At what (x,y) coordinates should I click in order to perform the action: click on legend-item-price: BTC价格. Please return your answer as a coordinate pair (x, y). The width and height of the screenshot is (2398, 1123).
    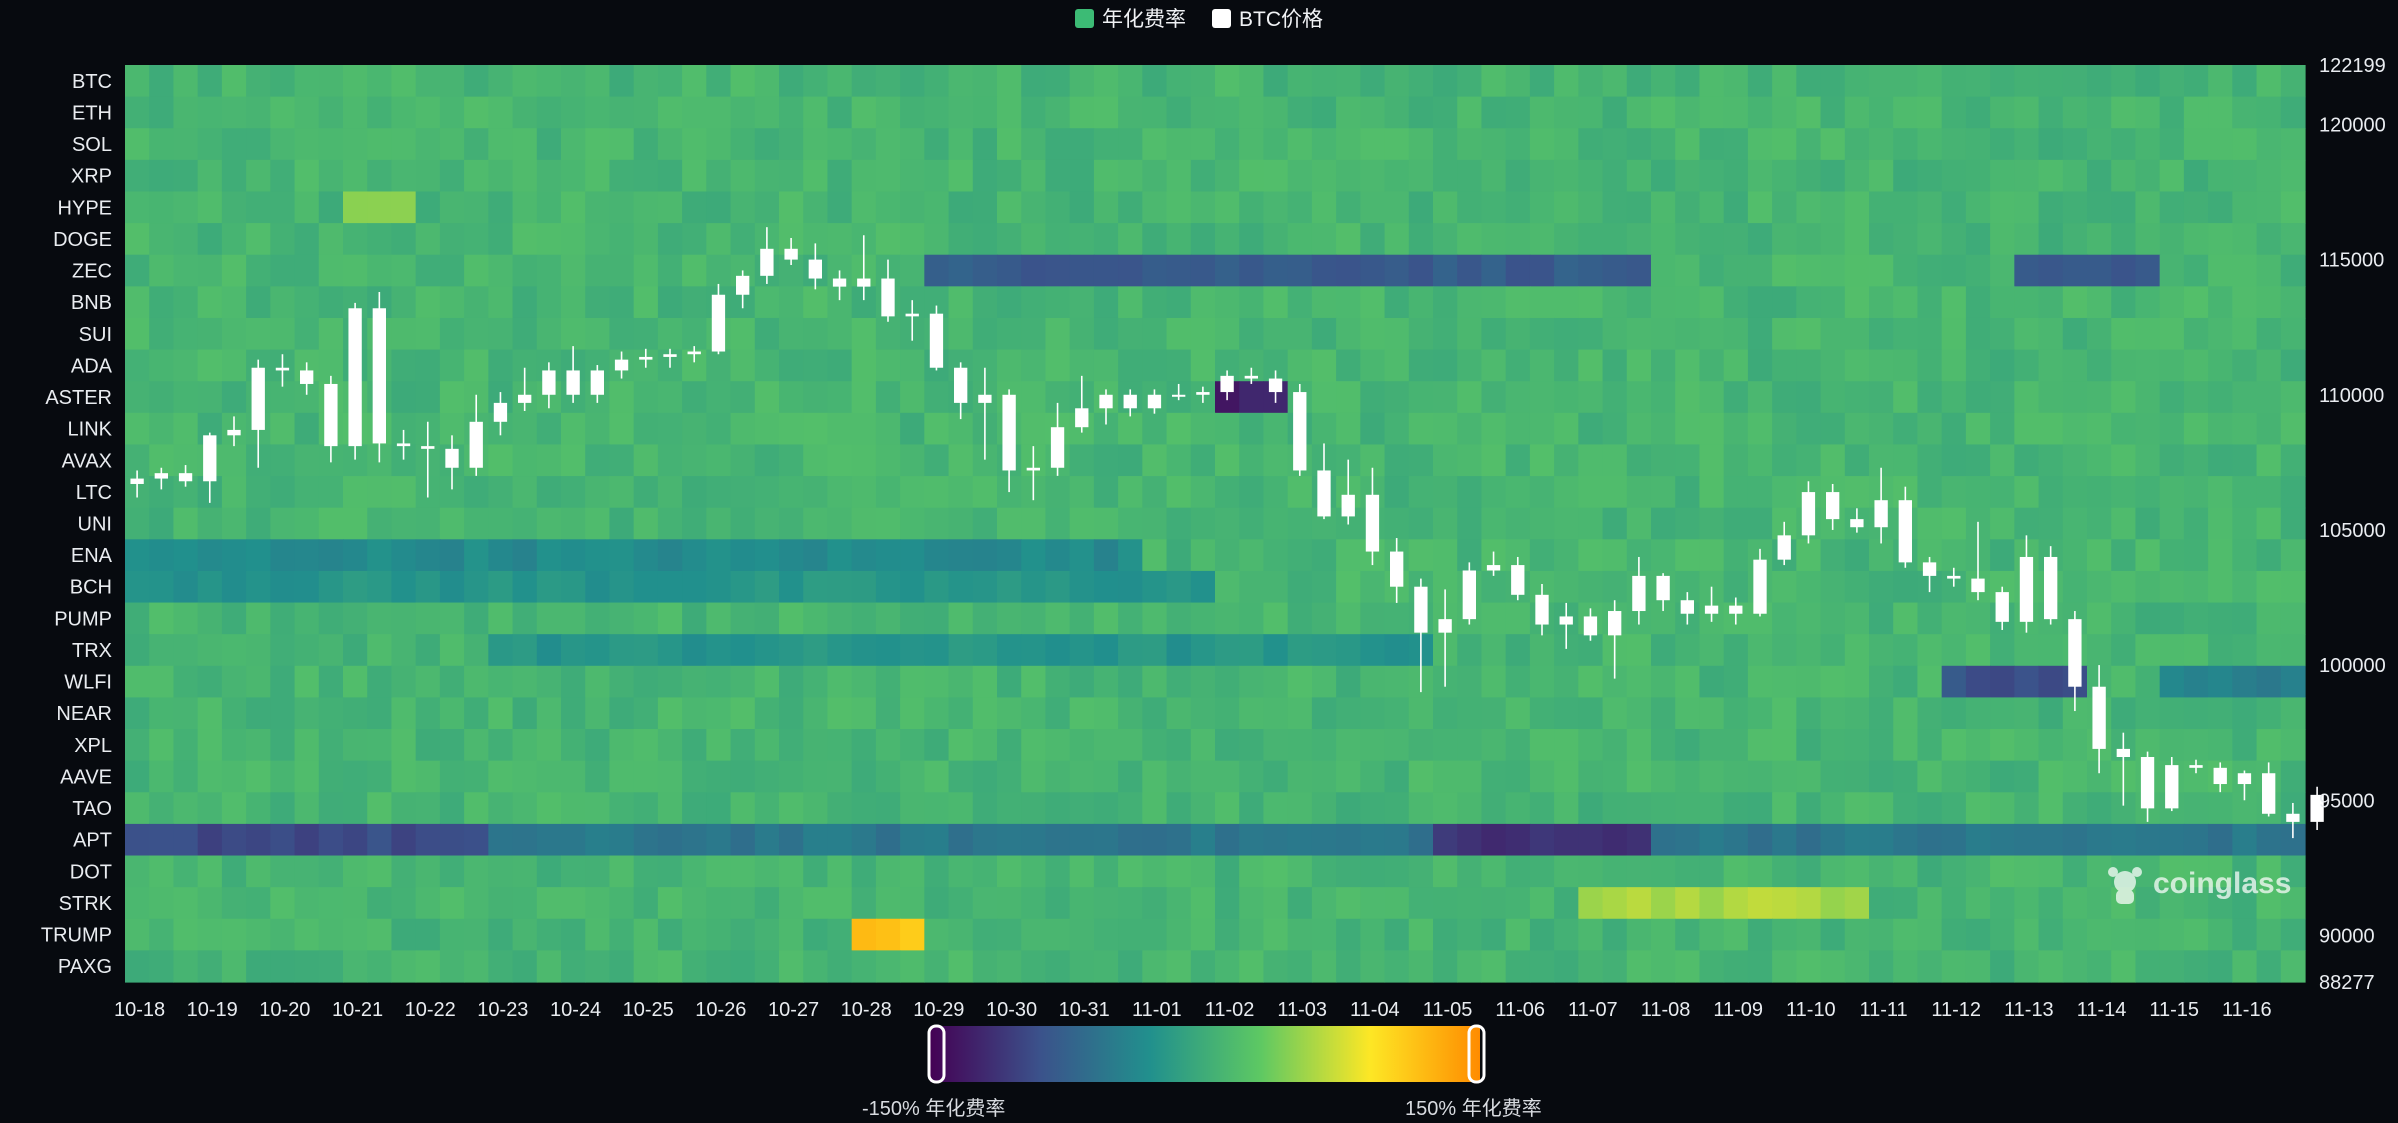
    Looking at the image, I should click on (1267, 18).